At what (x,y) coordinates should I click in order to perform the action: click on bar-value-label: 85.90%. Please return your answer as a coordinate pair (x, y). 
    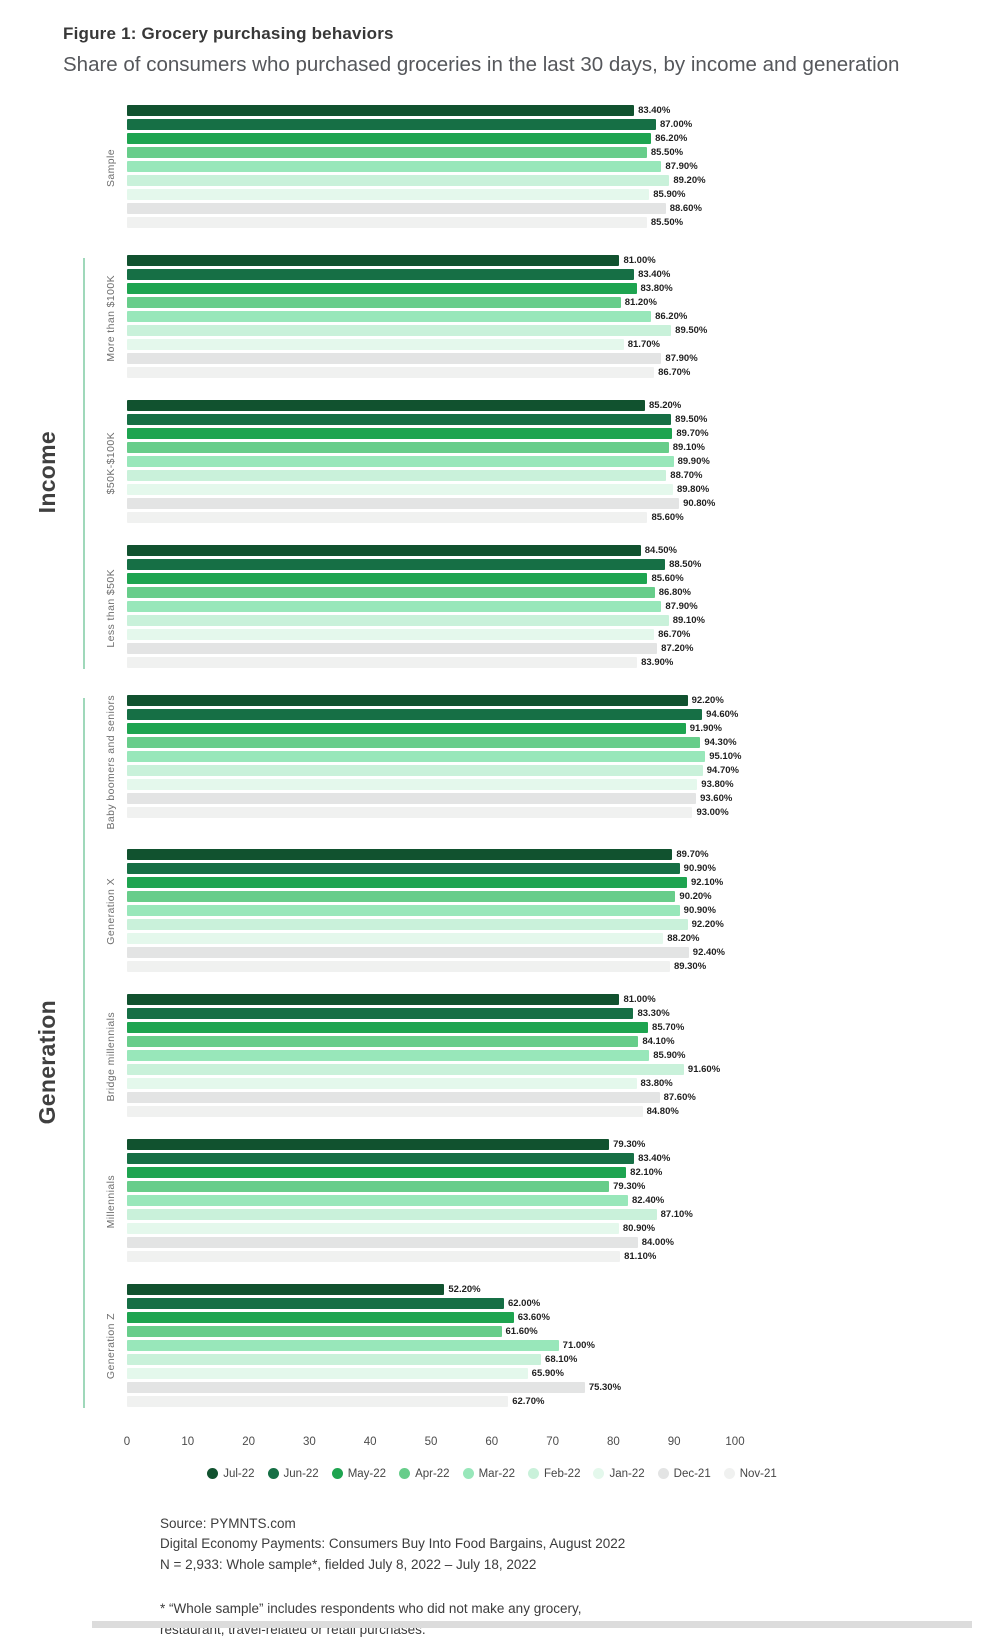
    Looking at the image, I should click on (669, 194).